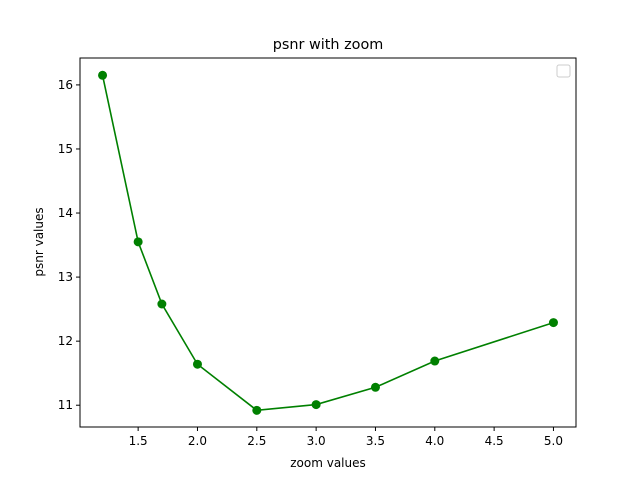  I want to click on x-axis-ticks: 1.5 2.0 2.5 3.0 3.5 4.0 4.5 5.0, so click(346, 437).